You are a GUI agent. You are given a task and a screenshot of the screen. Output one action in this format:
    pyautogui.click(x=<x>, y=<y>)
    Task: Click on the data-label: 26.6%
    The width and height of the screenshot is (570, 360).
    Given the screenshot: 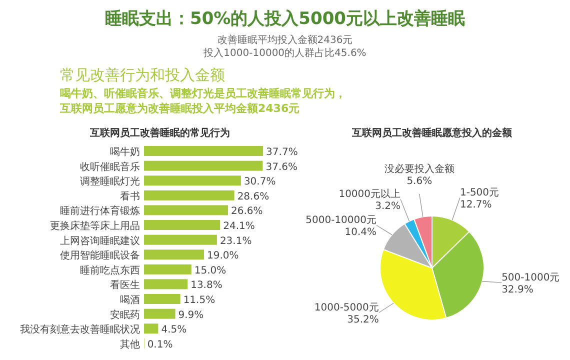 What is the action you would take?
    pyautogui.click(x=247, y=212)
    